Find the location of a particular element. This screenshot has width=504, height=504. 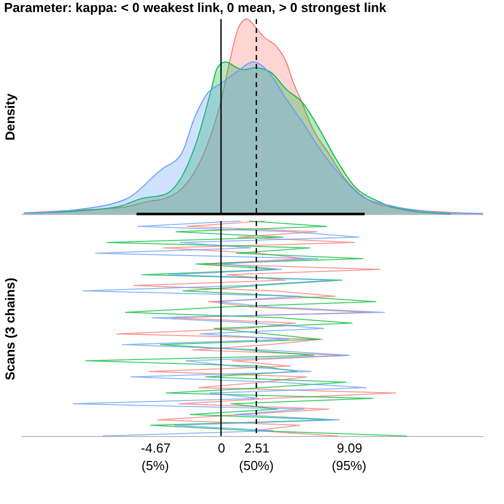

x-tick-label: 0 is located at coordinates (222, 448).